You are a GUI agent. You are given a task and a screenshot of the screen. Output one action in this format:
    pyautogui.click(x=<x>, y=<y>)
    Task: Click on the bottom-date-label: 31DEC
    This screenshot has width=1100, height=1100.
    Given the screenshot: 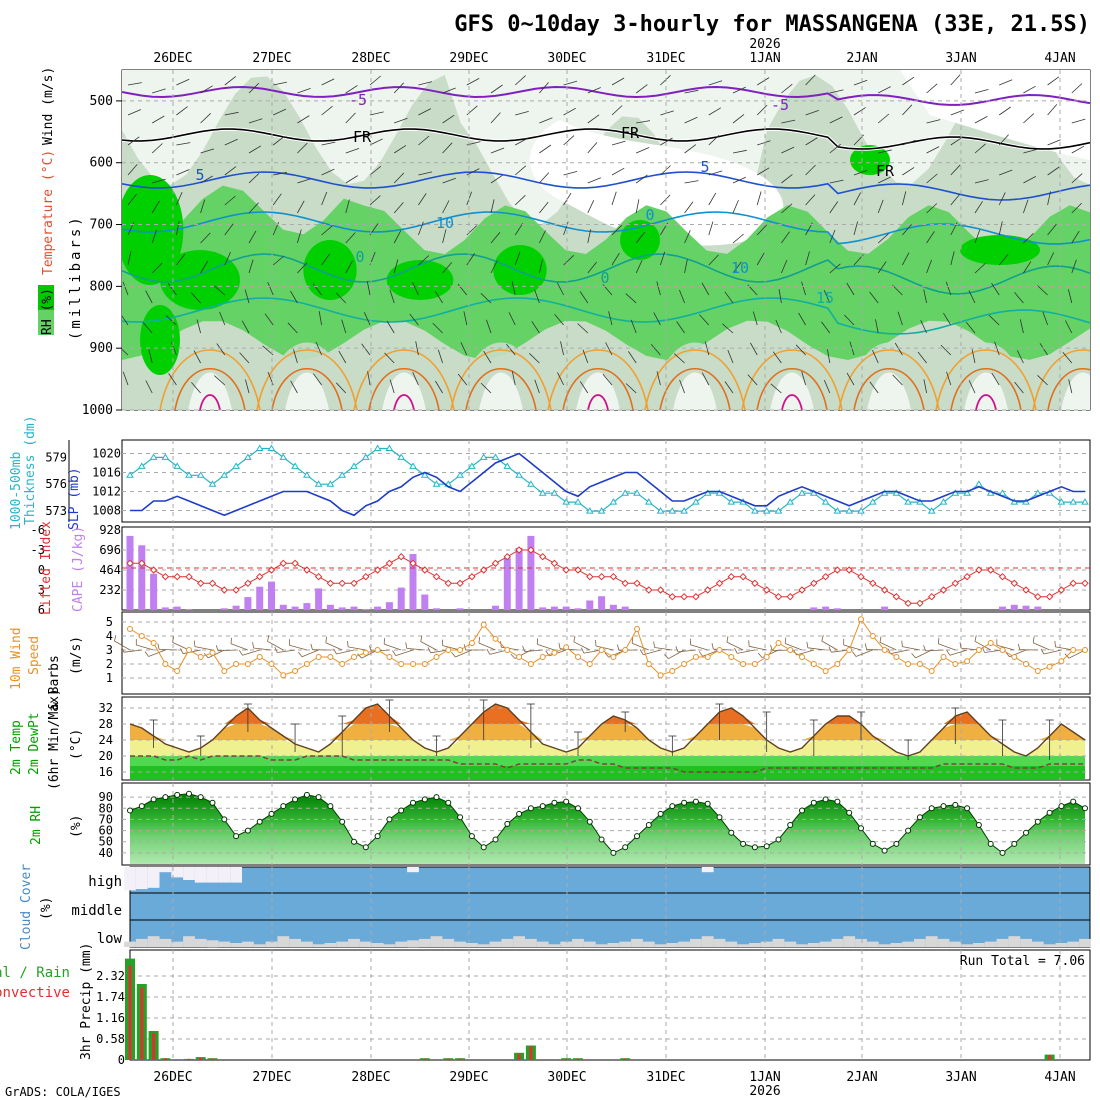 What is the action you would take?
    pyautogui.click(x=665, y=1077)
    